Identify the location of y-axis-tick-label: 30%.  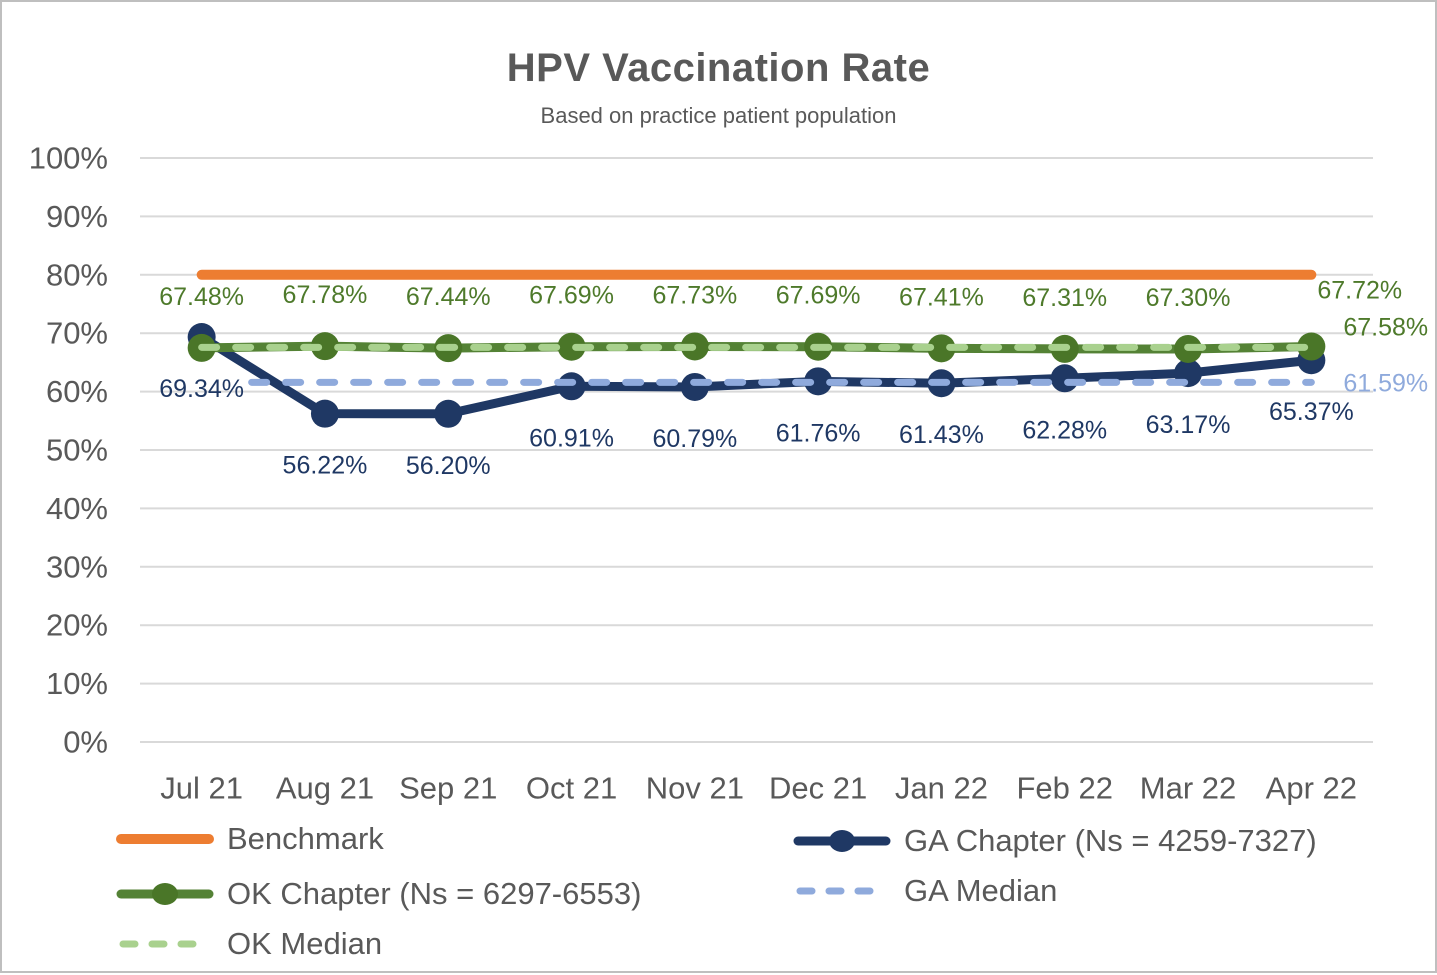
(77, 566).